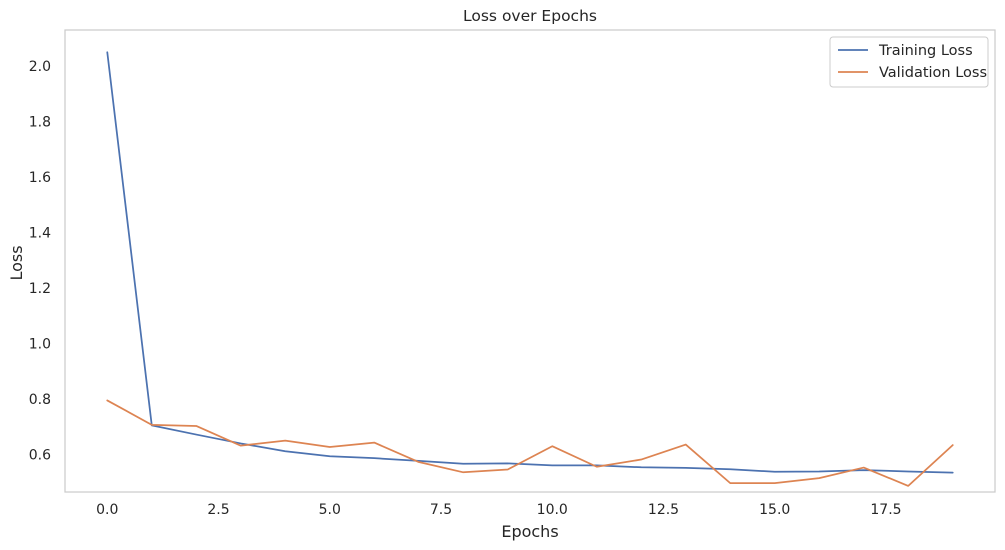  Describe the element at coordinates (885, 510) in the screenshot. I see `x-tick-label: 17.5` at that location.